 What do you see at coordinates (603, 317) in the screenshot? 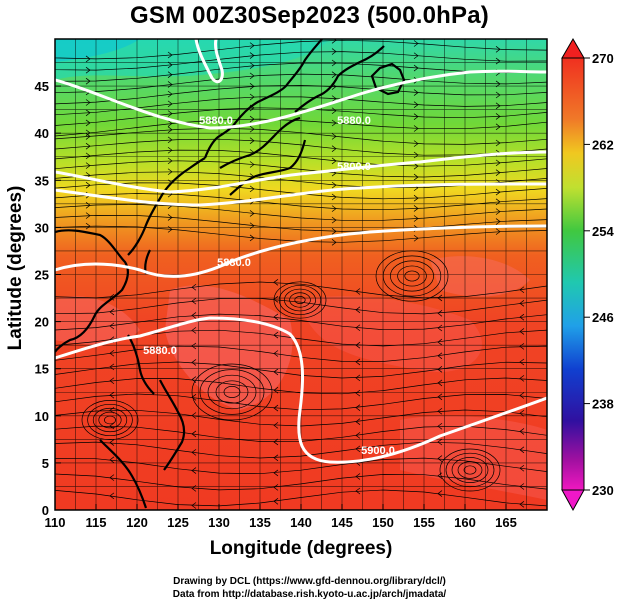
I see `colorbar-tick-label: 246` at bounding box center [603, 317].